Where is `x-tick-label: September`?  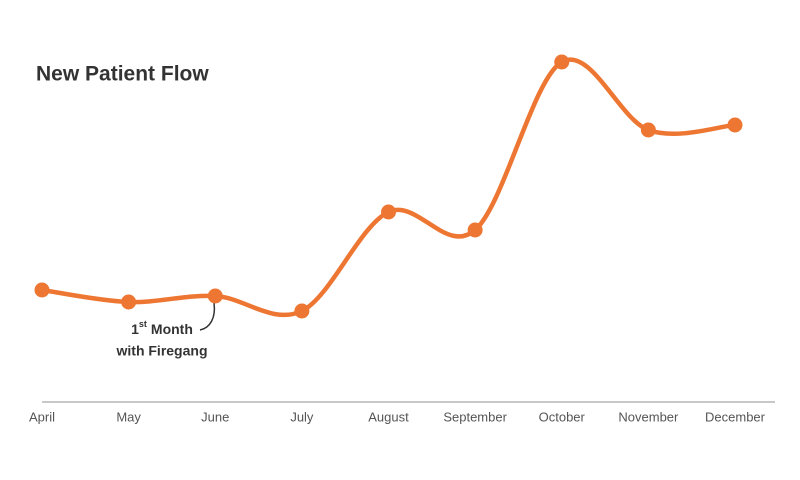
x-tick-label: September is located at coordinates (475, 416).